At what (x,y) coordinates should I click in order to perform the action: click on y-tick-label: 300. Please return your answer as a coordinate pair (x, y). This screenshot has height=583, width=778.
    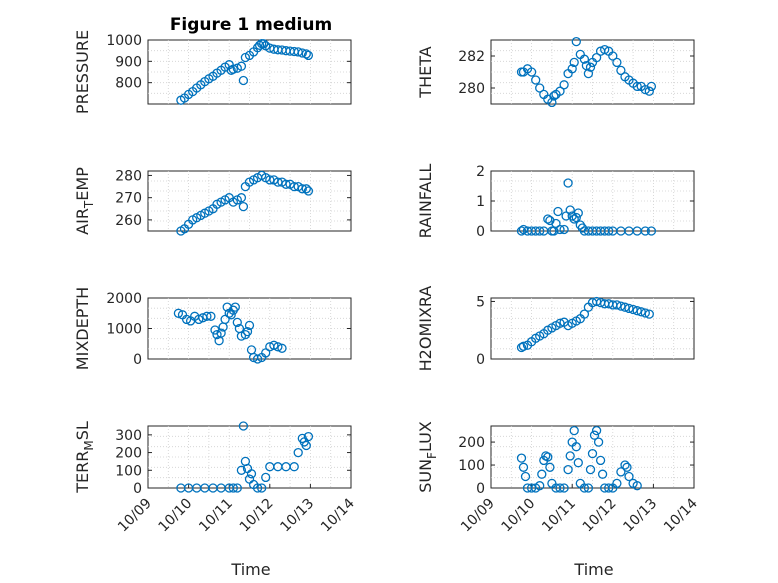
    Looking at the image, I should click on (128, 436).